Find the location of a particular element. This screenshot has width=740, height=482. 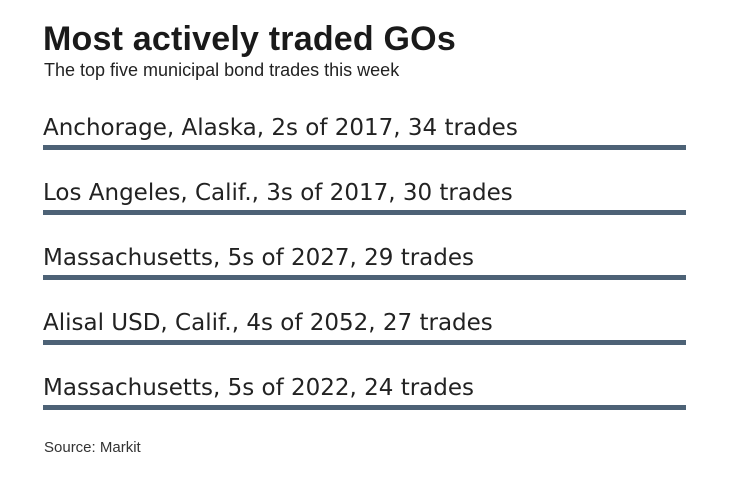

source-note: Source: Markit is located at coordinates (92, 447).